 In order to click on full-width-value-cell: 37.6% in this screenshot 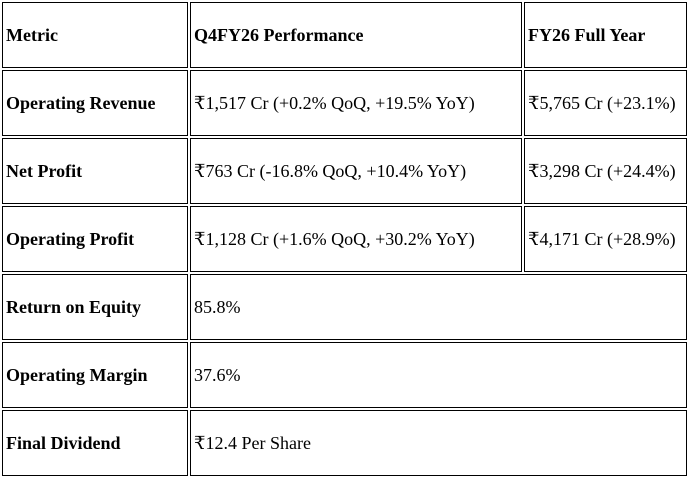, I will do `click(438, 375)`.